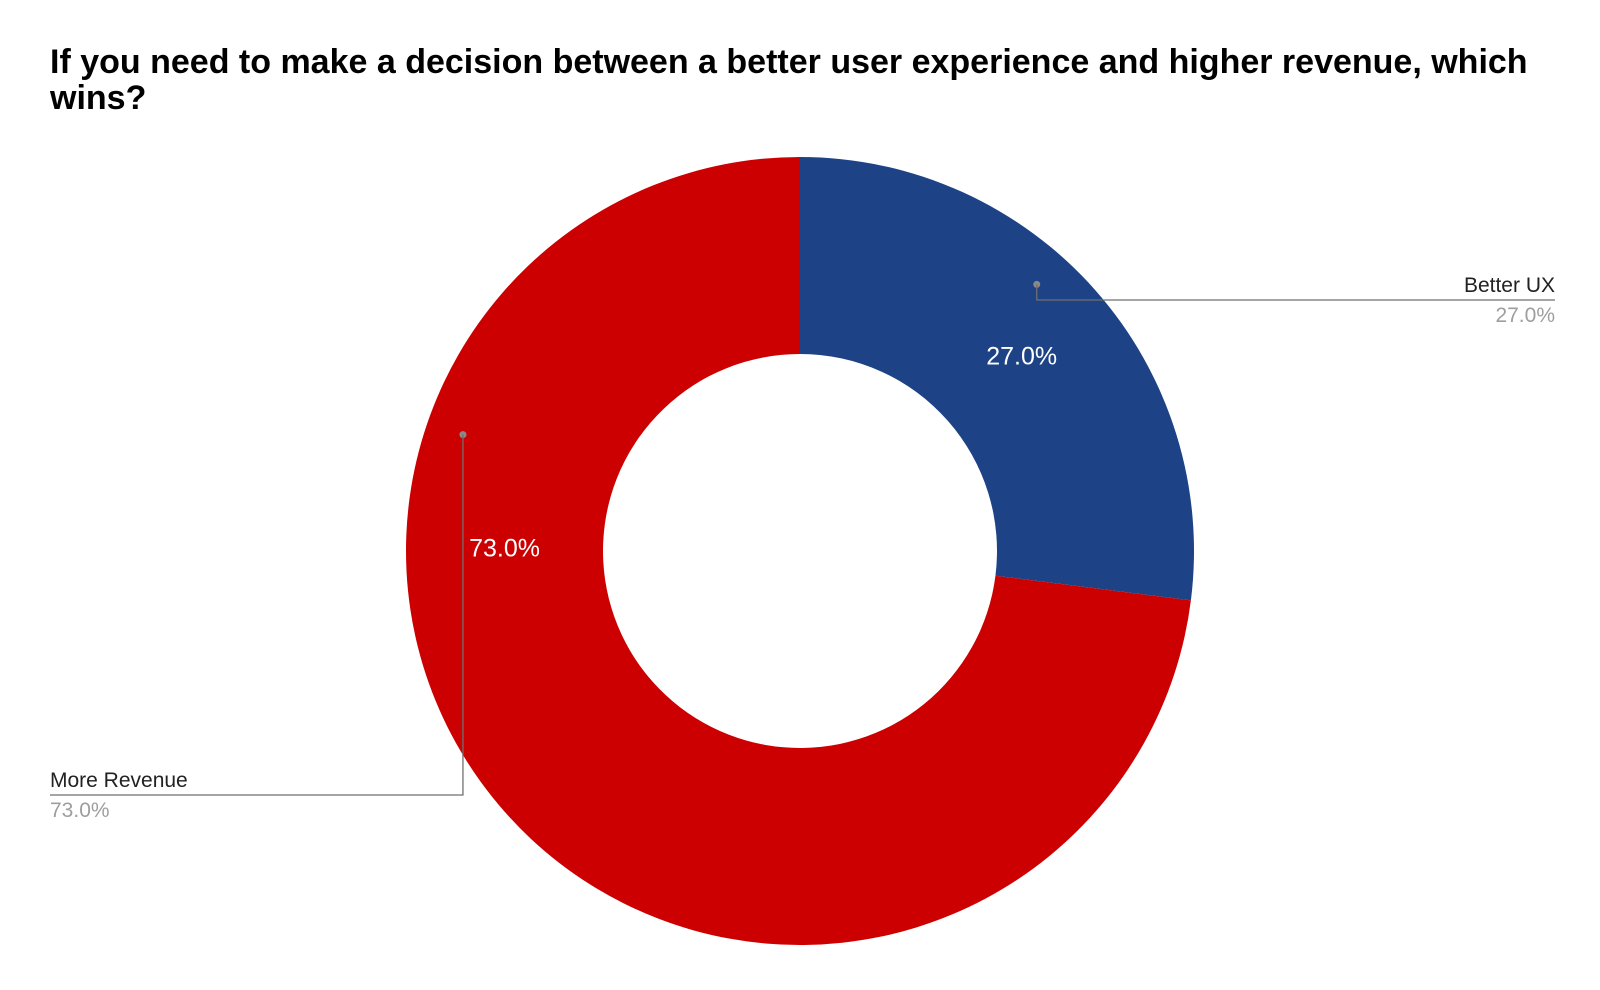 This screenshot has width=1600, height=990. Describe the element at coordinates (1509, 285) in the screenshot. I see `callout-name-better-ux: Better UX` at that location.